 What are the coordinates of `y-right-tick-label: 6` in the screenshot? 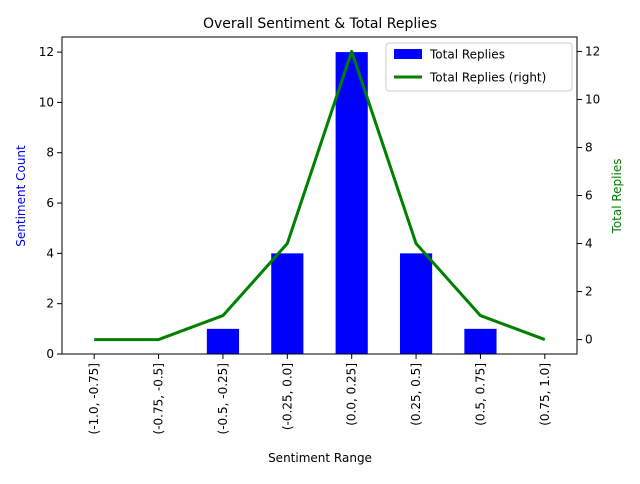 It's located at (589, 196).